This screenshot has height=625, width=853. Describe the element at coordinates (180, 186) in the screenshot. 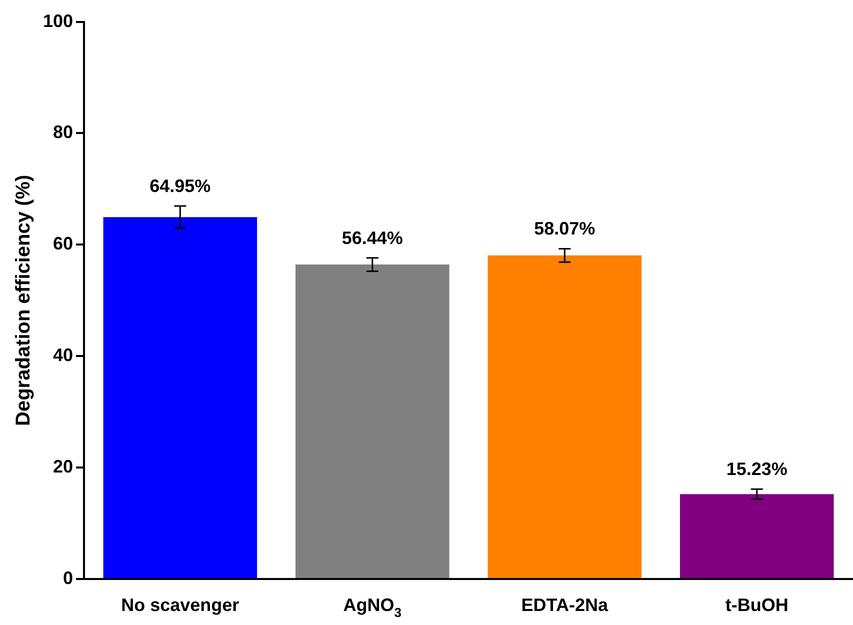

I see `data-label: 64.95%` at that location.